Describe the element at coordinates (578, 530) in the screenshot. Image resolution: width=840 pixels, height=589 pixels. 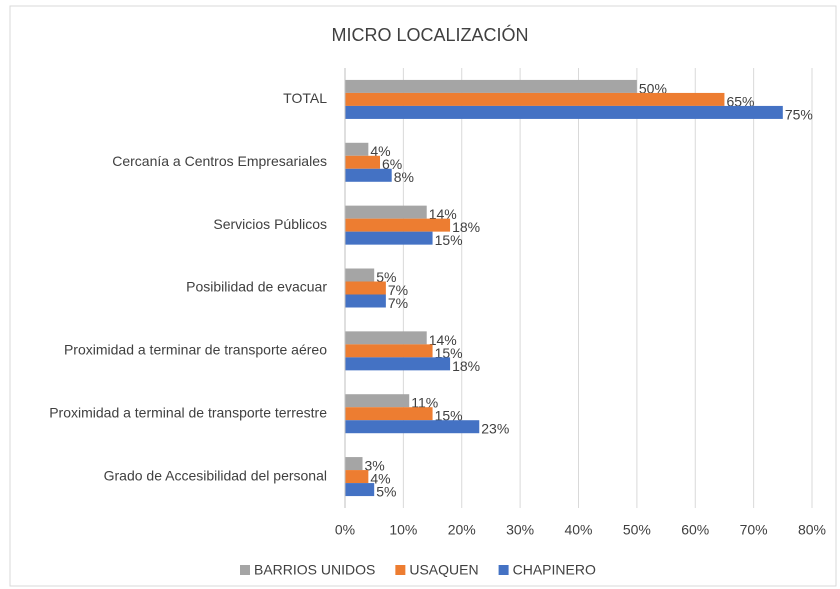
I see `x-tick-label: 40%` at that location.